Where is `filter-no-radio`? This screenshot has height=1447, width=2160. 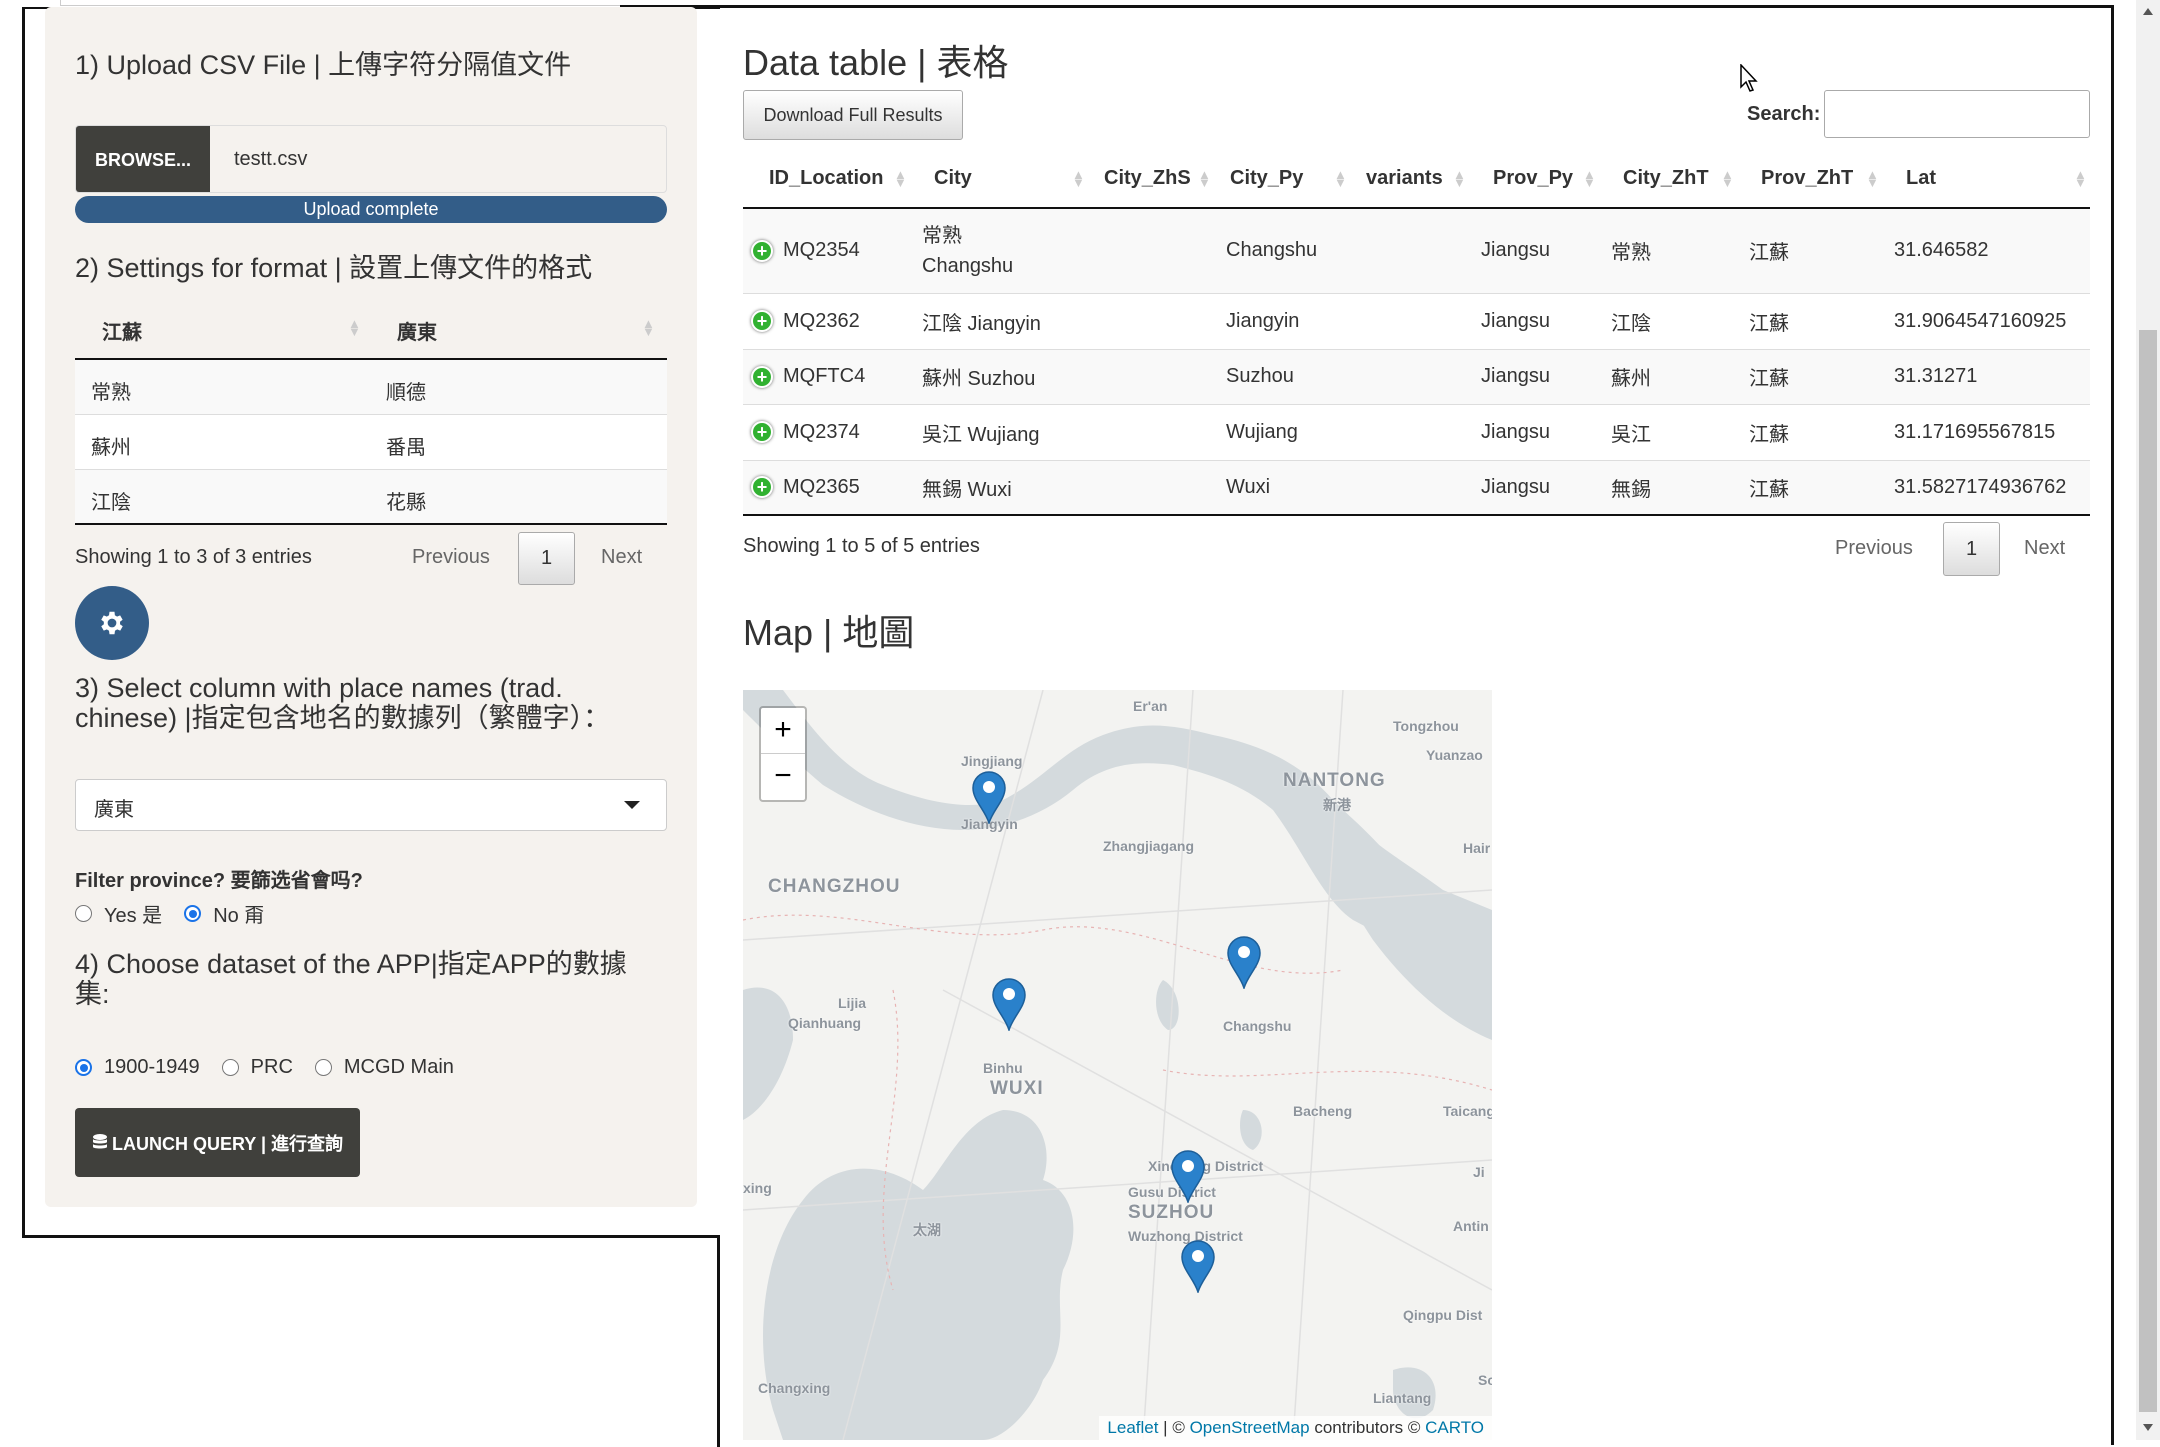 filter-no-radio is located at coordinates (193, 913).